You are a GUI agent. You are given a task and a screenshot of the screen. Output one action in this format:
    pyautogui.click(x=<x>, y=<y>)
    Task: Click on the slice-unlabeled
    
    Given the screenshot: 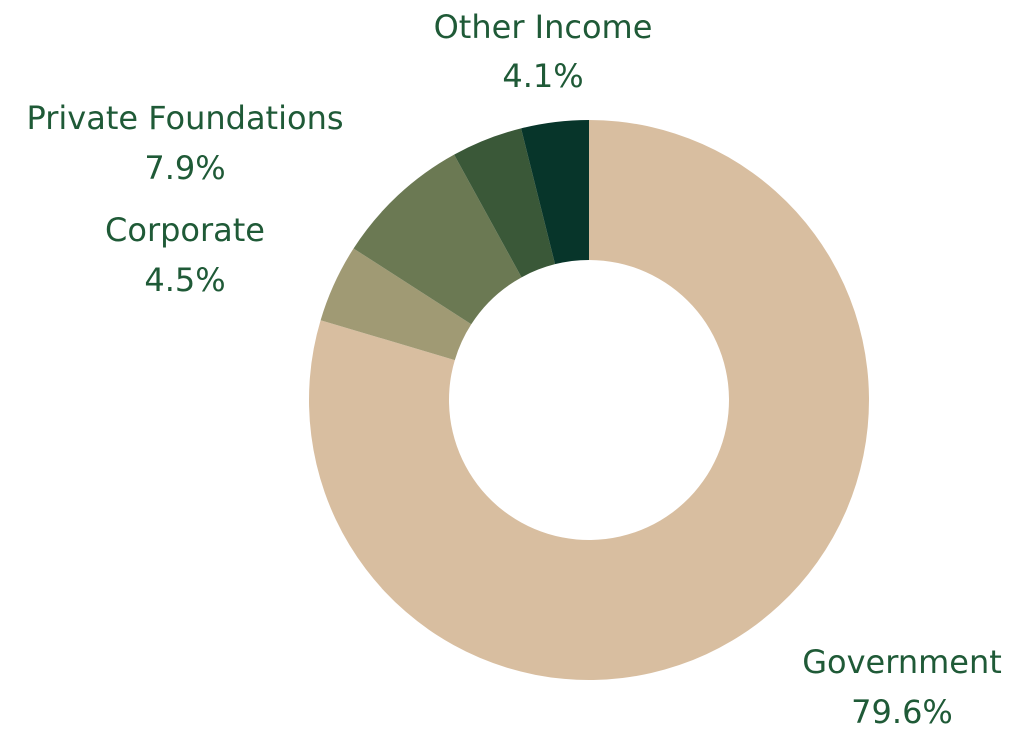 What is the action you would take?
    pyautogui.click(x=555, y=192)
    